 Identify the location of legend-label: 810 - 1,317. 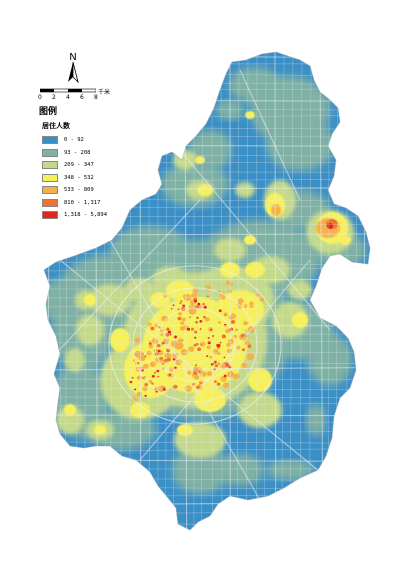
(82, 203).